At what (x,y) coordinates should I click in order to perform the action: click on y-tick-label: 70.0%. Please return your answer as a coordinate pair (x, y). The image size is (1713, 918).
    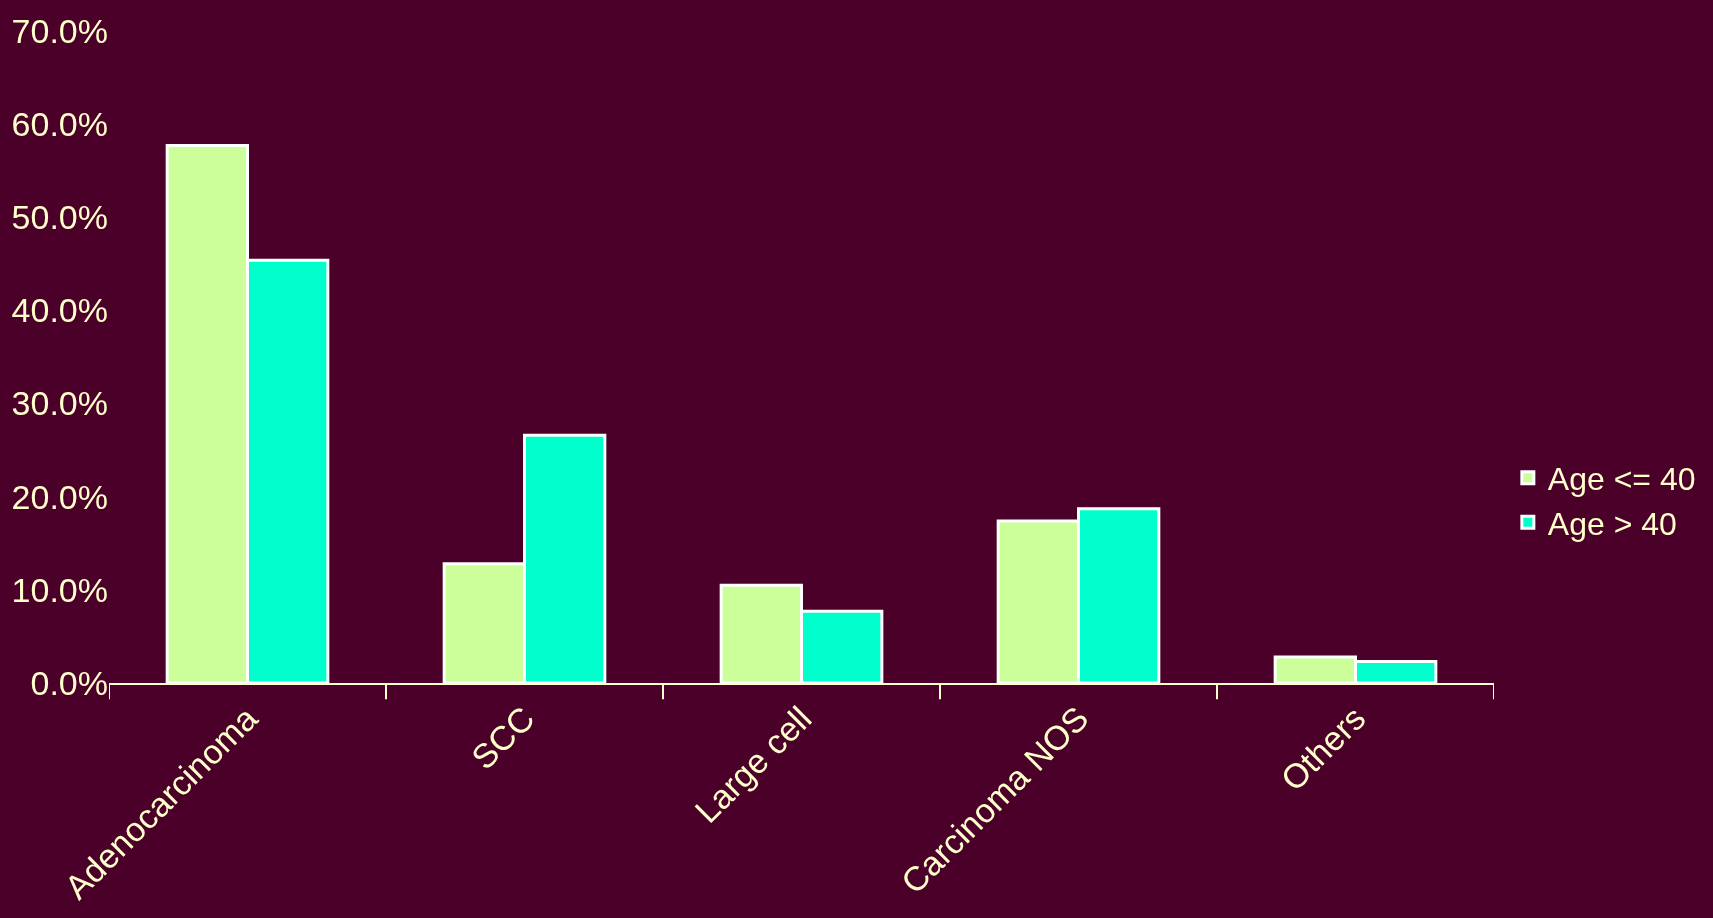
    Looking at the image, I should click on (59, 30).